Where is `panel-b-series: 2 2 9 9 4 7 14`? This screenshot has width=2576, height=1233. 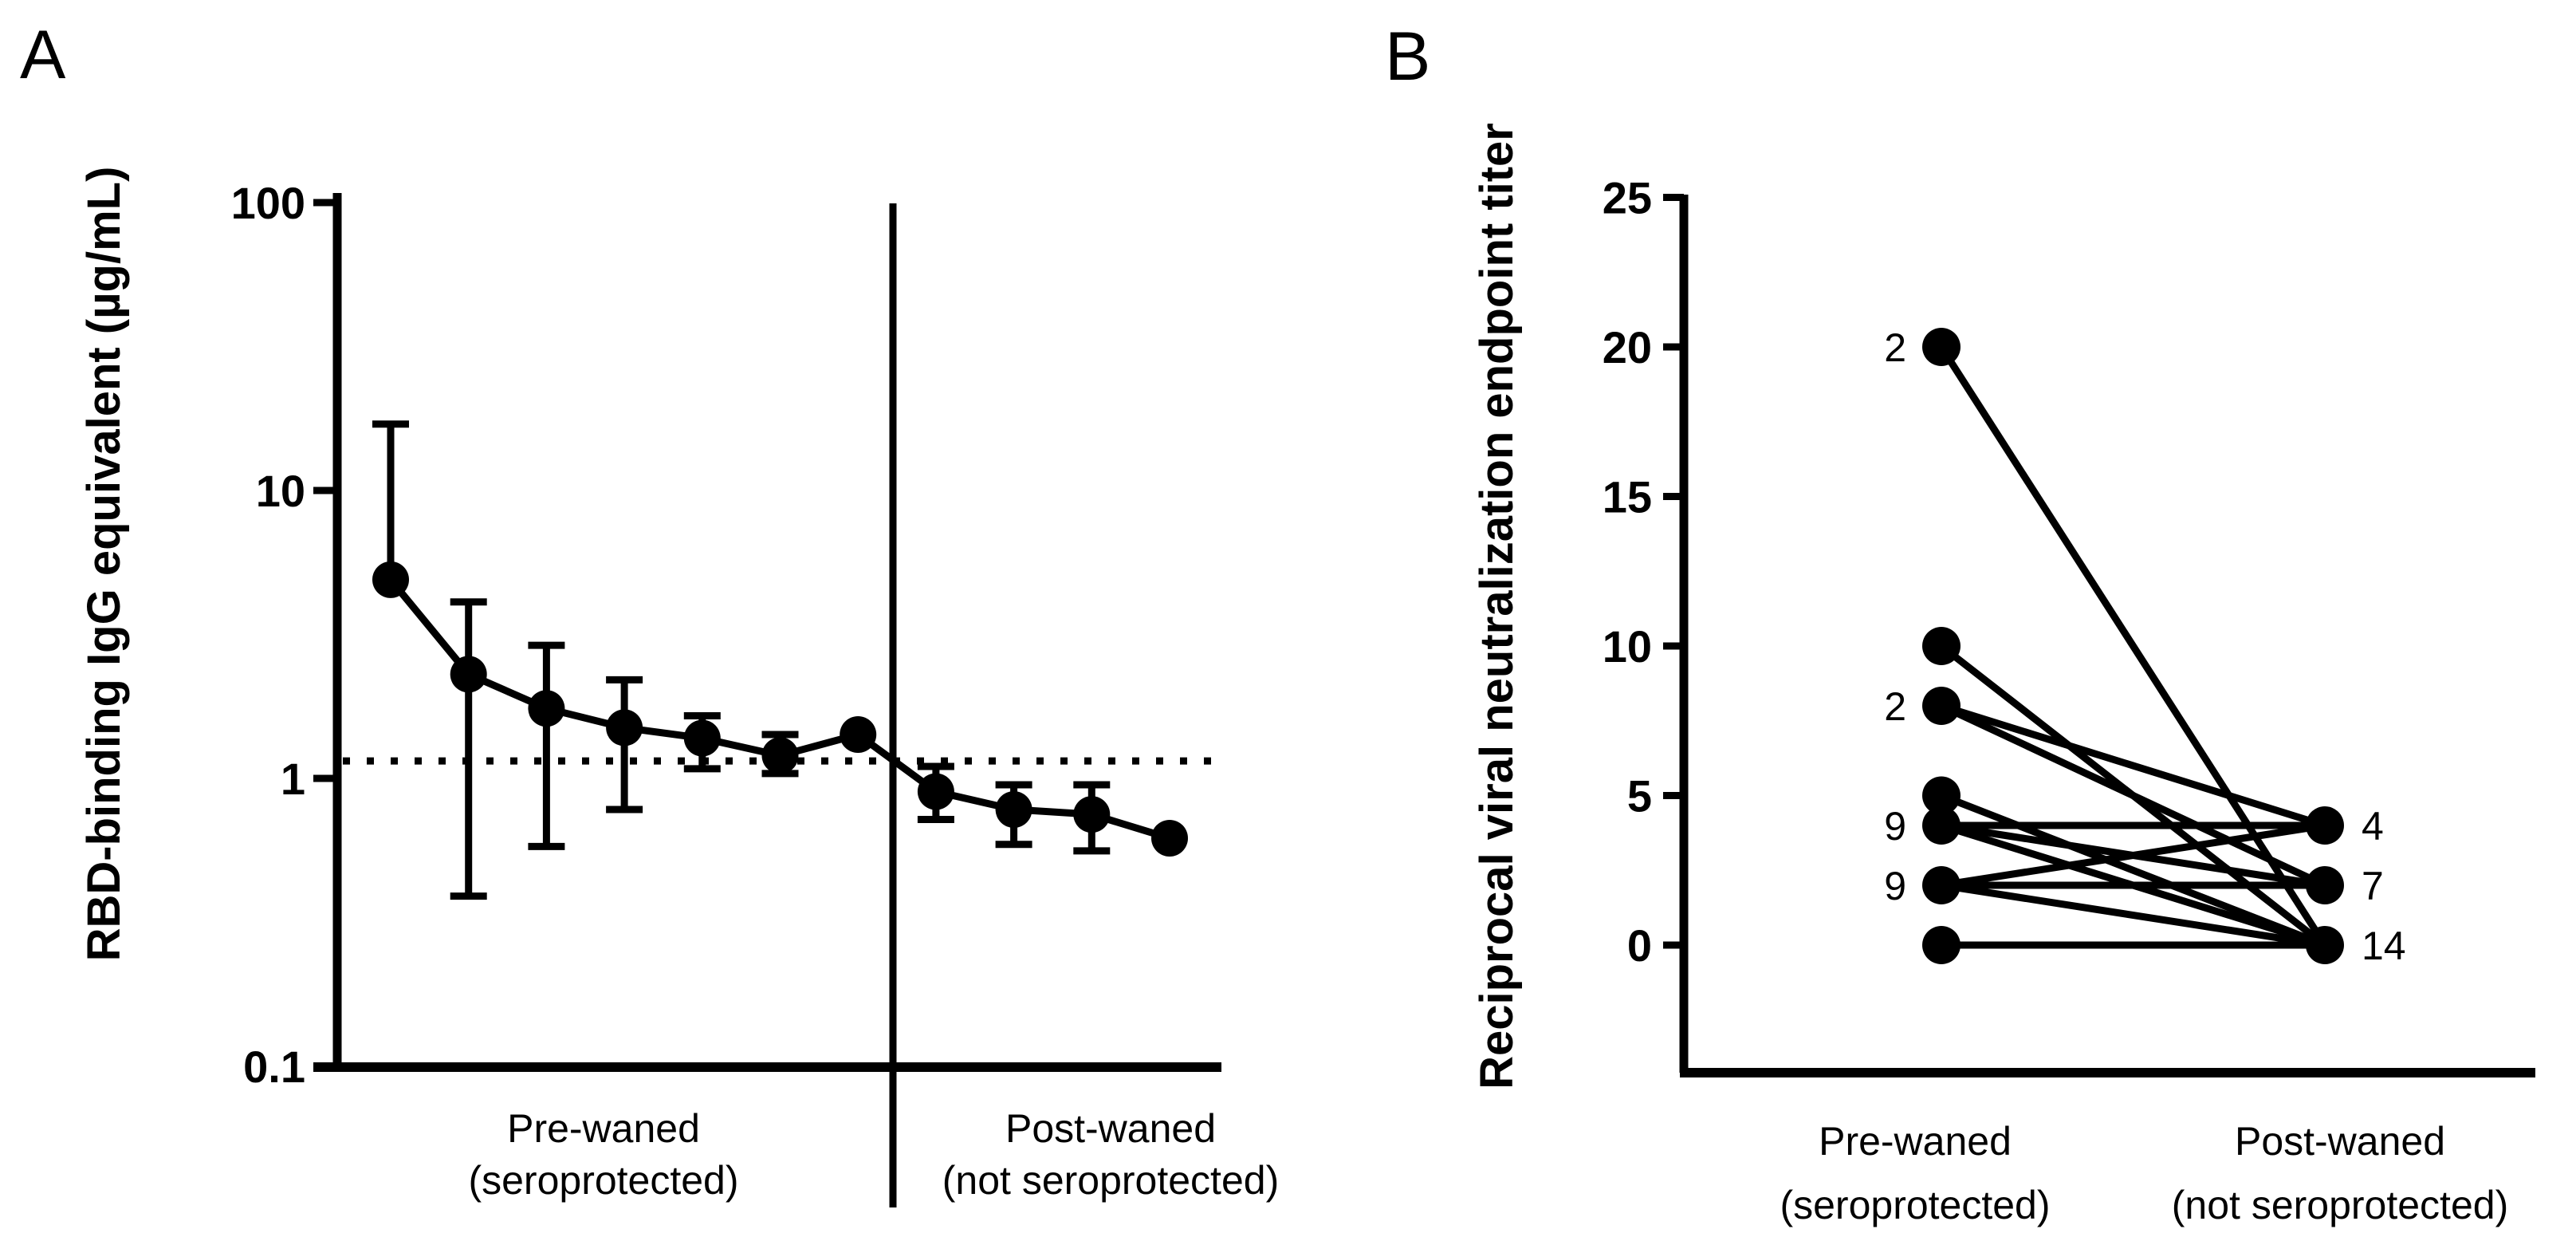 panel-b-series: 2 2 9 9 4 7 14 is located at coordinates (2144, 646).